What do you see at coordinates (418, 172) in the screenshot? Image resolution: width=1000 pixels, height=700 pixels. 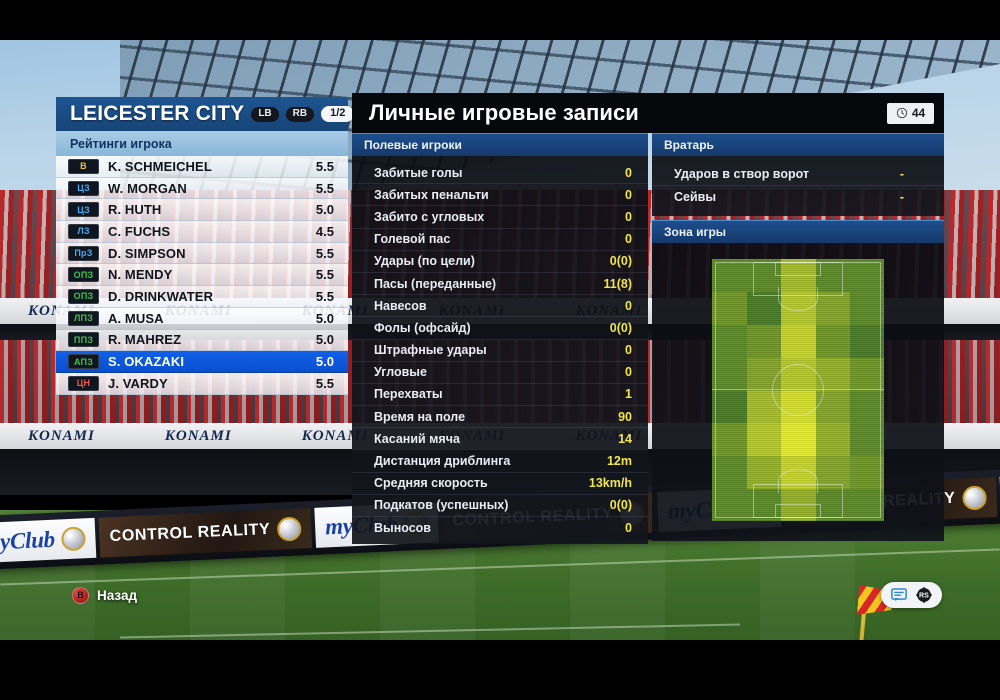 I see `stat-label: Забитые голы` at bounding box center [418, 172].